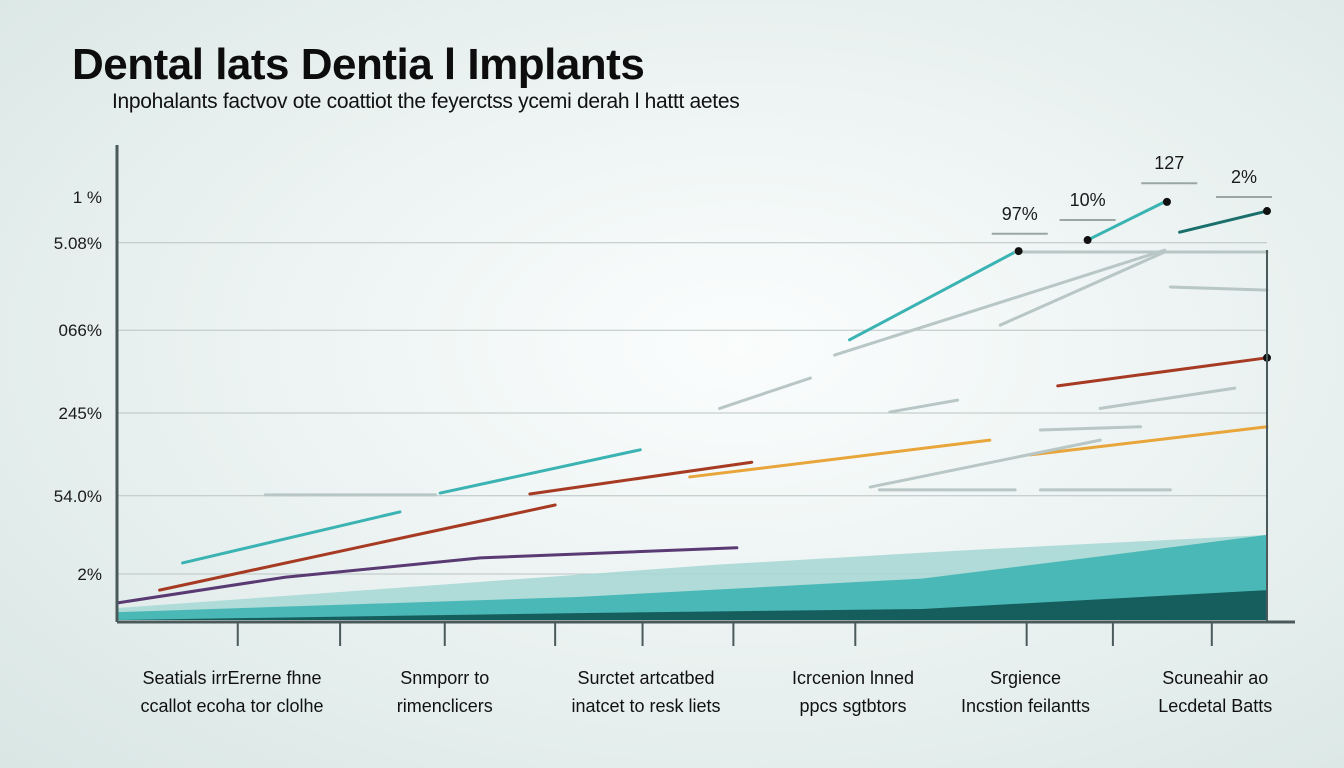  What do you see at coordinates (231, 706) in the screenshot?
I see `x-category-label: ccallot ecoha tor clolhe` at bounding box center [231, 706].